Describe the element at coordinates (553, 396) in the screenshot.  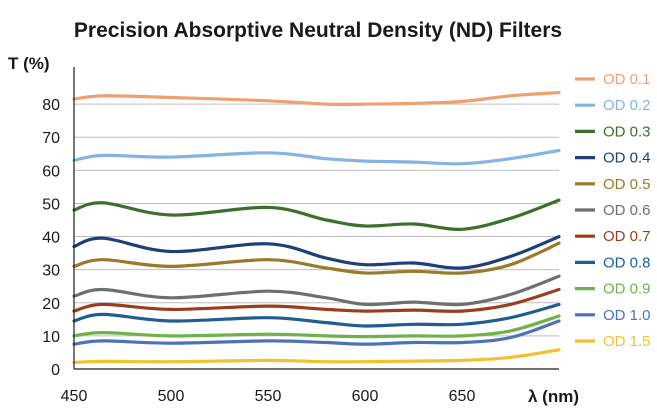
I see `x-axis-label: λ (nm)` at that location.